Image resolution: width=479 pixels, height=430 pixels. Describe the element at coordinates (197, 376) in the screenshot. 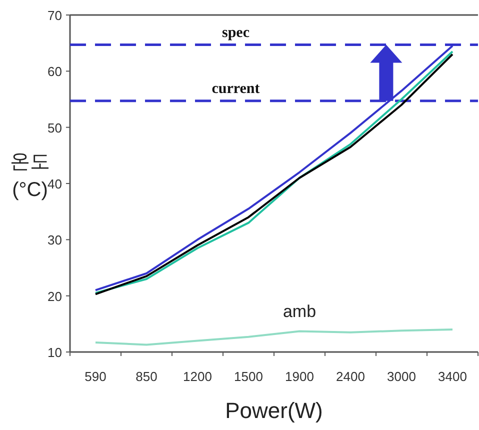

I see `x-tick-label: 1200` at that location.